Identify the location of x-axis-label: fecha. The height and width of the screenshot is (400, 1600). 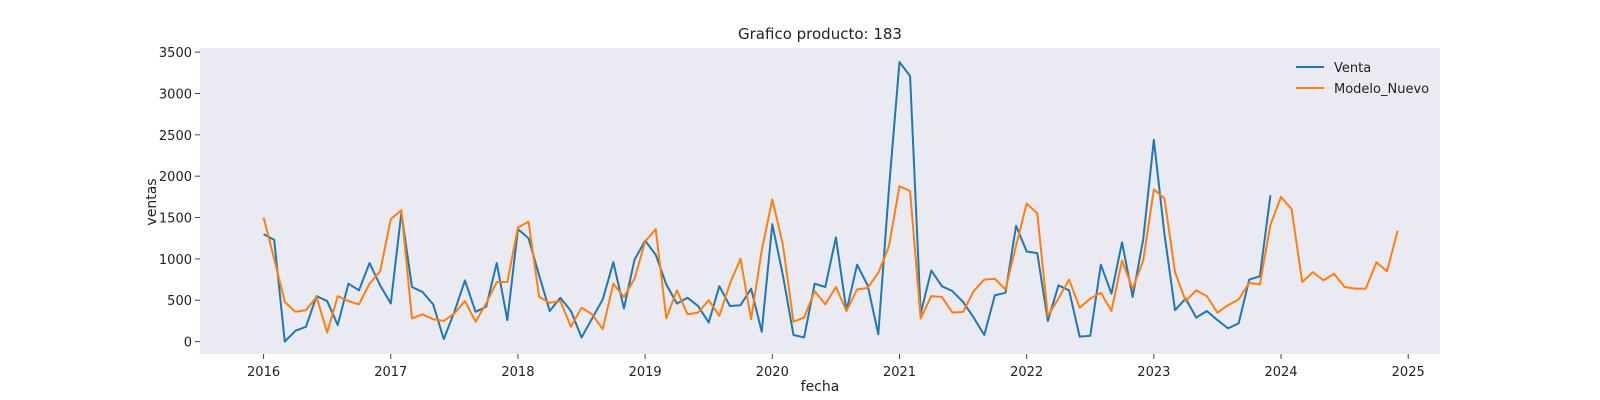
(820, 387).